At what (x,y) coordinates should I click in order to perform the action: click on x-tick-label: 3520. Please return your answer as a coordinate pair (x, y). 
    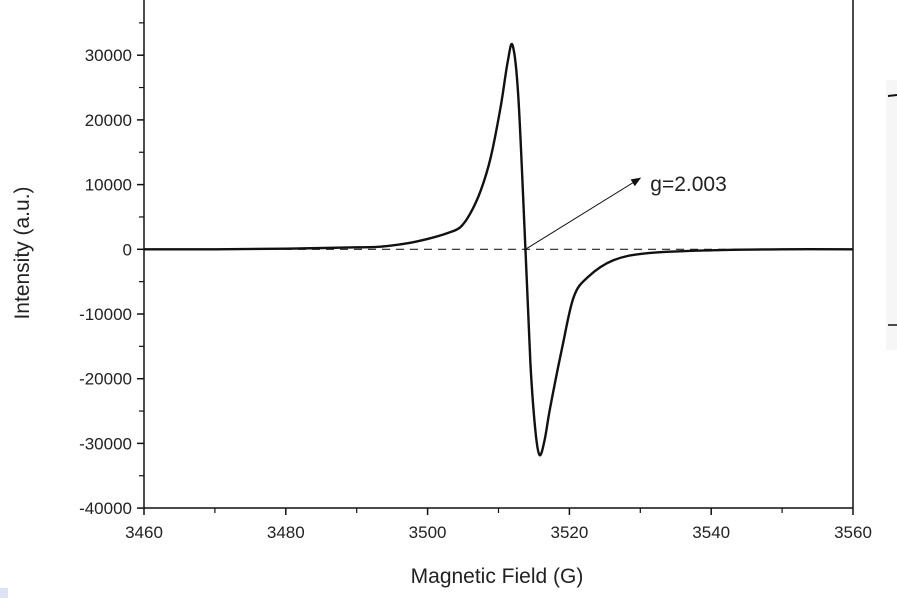
    Looking at the image, I should click on (569, 532).